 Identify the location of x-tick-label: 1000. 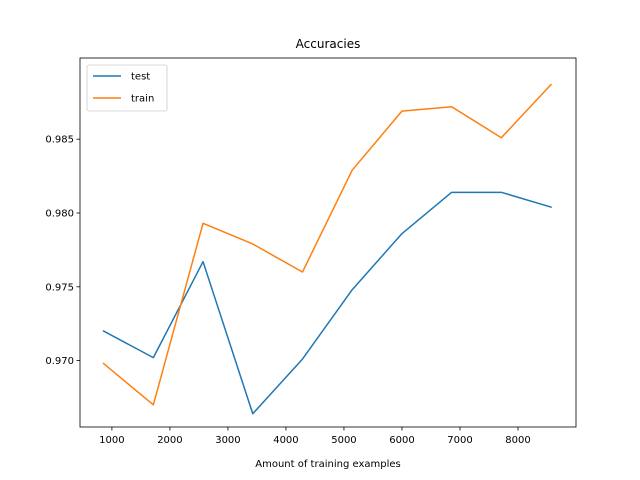
(111, 440).